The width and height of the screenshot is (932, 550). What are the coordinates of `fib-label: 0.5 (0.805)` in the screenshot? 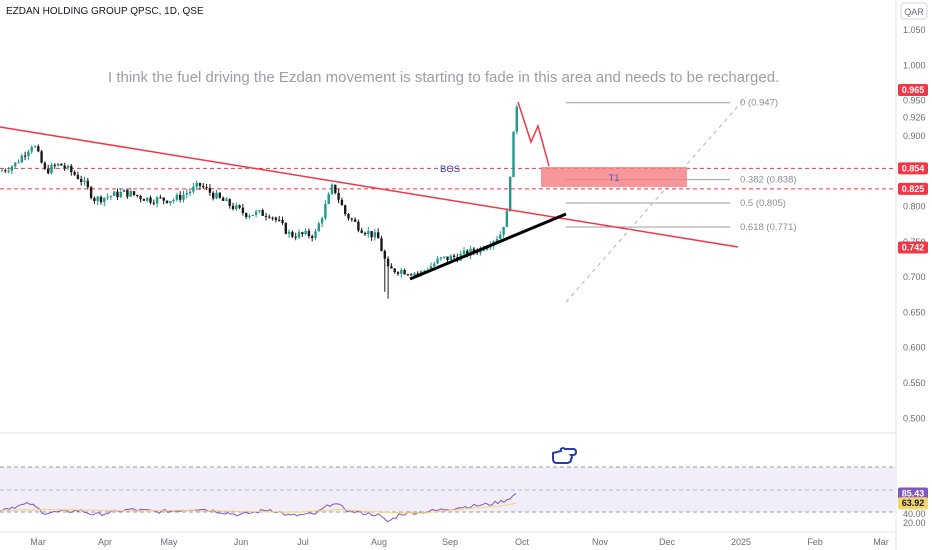 It's located at (763, 203).